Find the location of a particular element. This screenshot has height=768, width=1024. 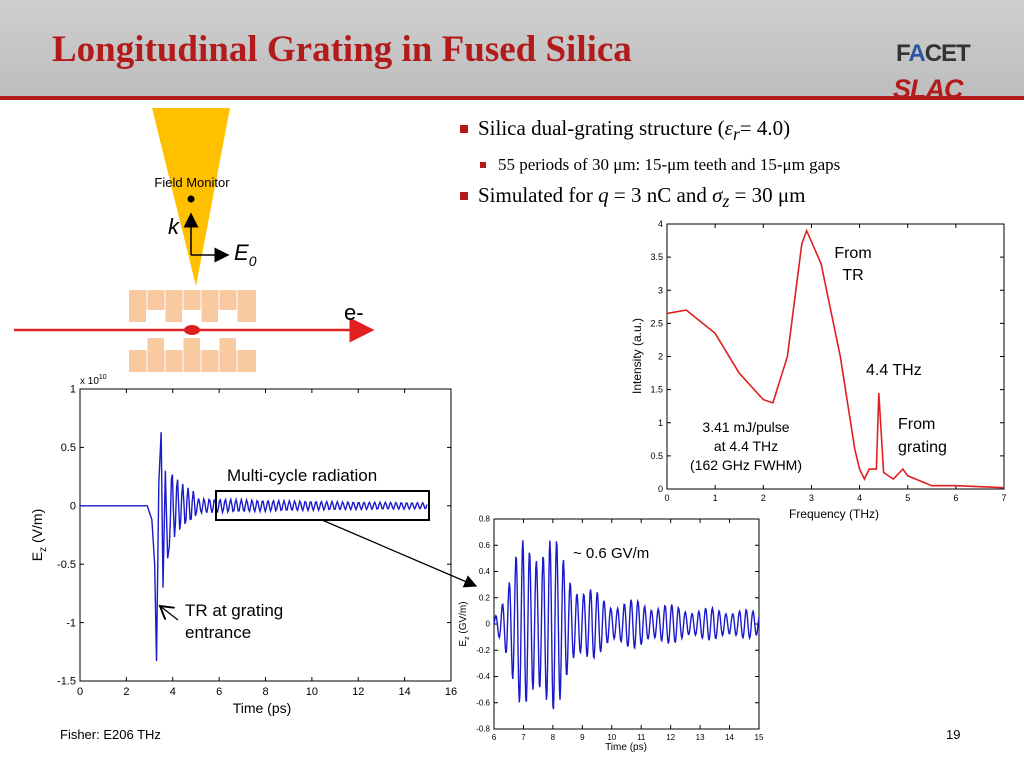

header-band is located at coordinates (512, 48).